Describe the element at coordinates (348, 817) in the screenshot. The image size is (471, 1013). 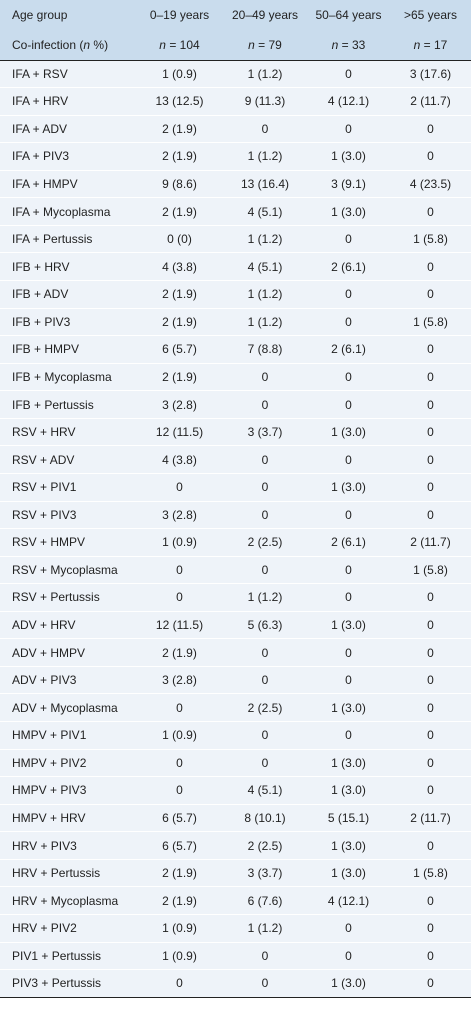
I see `value-50-64-cell: 5 (15.1)` at that location.